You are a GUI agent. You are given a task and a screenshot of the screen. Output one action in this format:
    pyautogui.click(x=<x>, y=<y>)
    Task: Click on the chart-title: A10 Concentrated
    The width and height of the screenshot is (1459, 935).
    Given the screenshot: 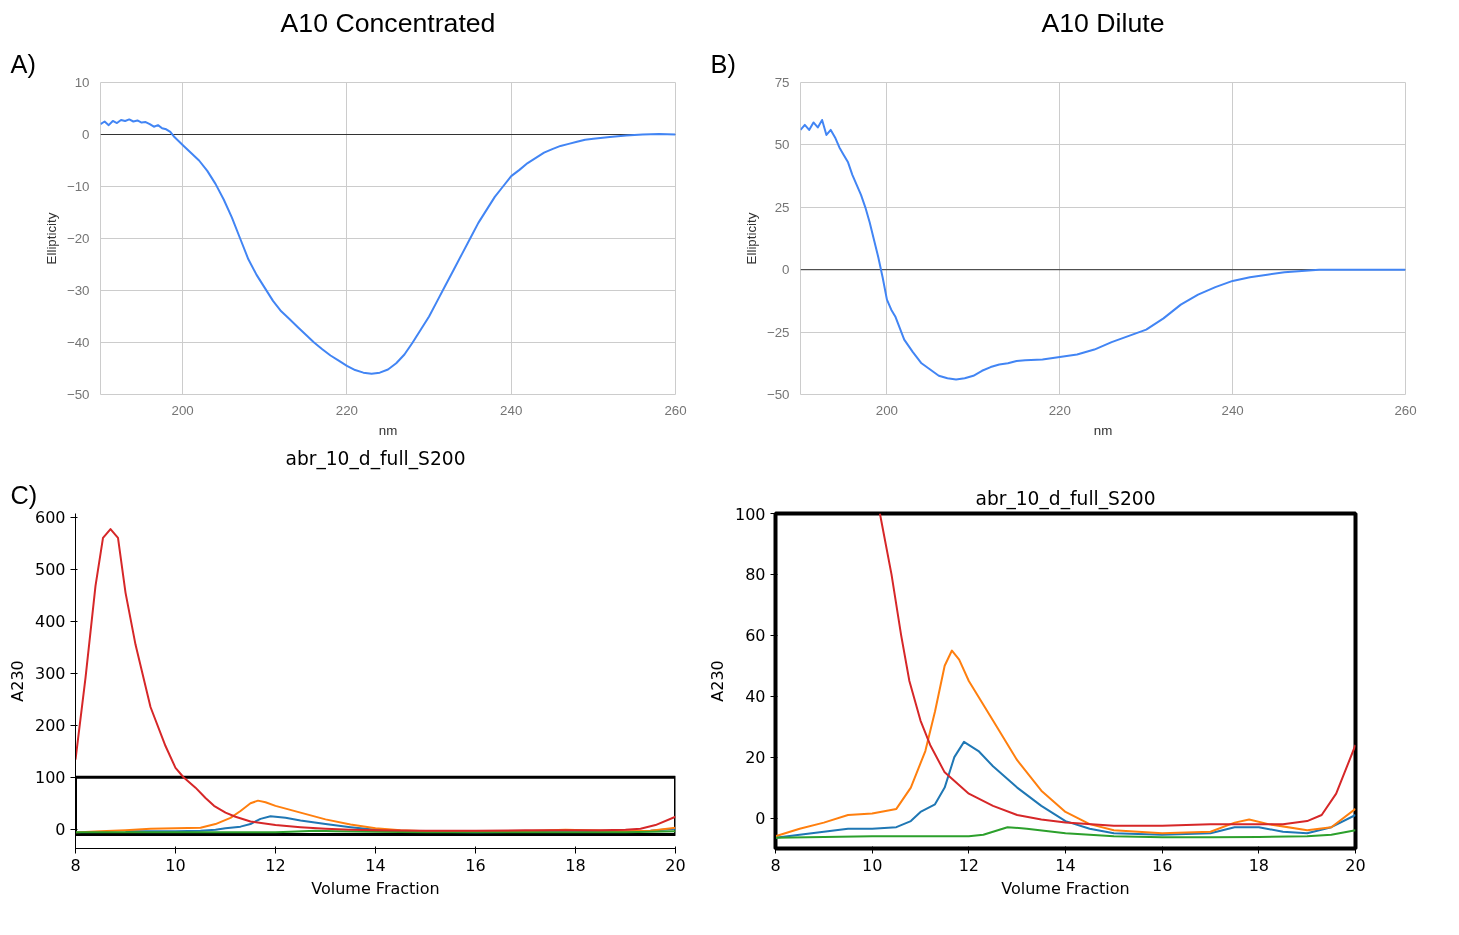 What is the action you would take?
    pyautogui.click(x=388, y=22)
    